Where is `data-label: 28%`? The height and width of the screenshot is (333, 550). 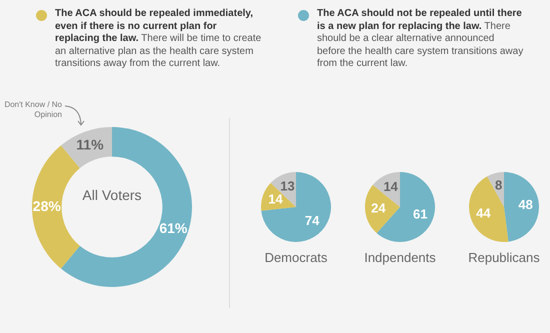
data-label: 28% is located at coordinates (47, 206).